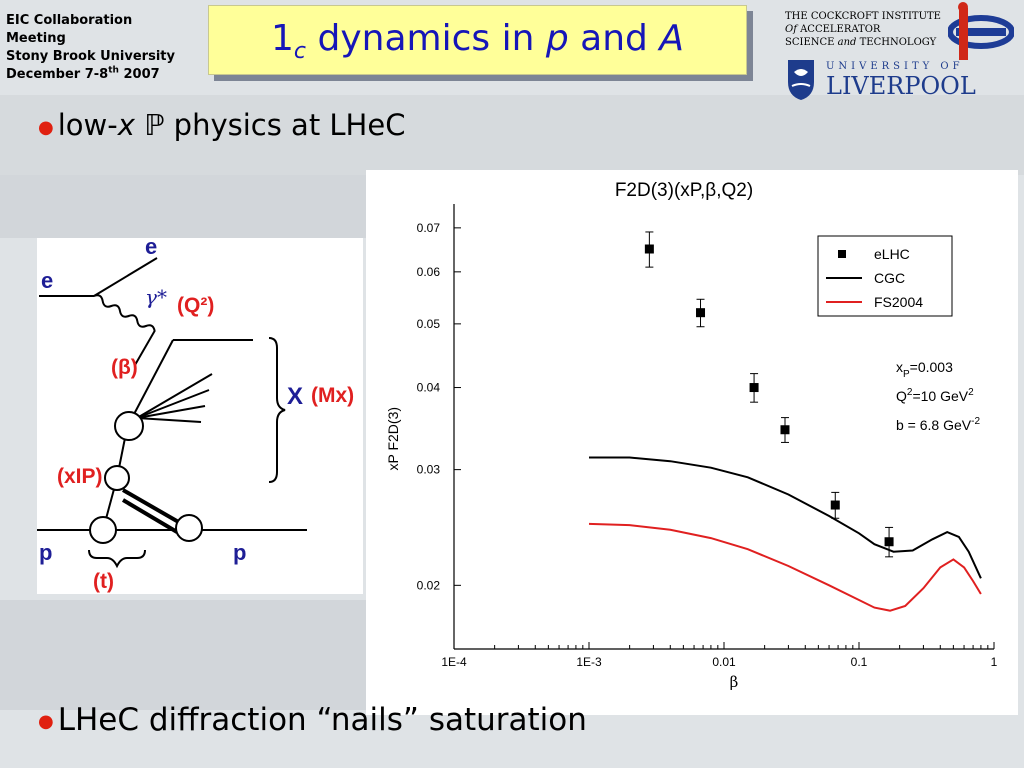  Describe the element at coordinates (898, 302) in the screenshot. I see `legend-label: FS2004` at that location.